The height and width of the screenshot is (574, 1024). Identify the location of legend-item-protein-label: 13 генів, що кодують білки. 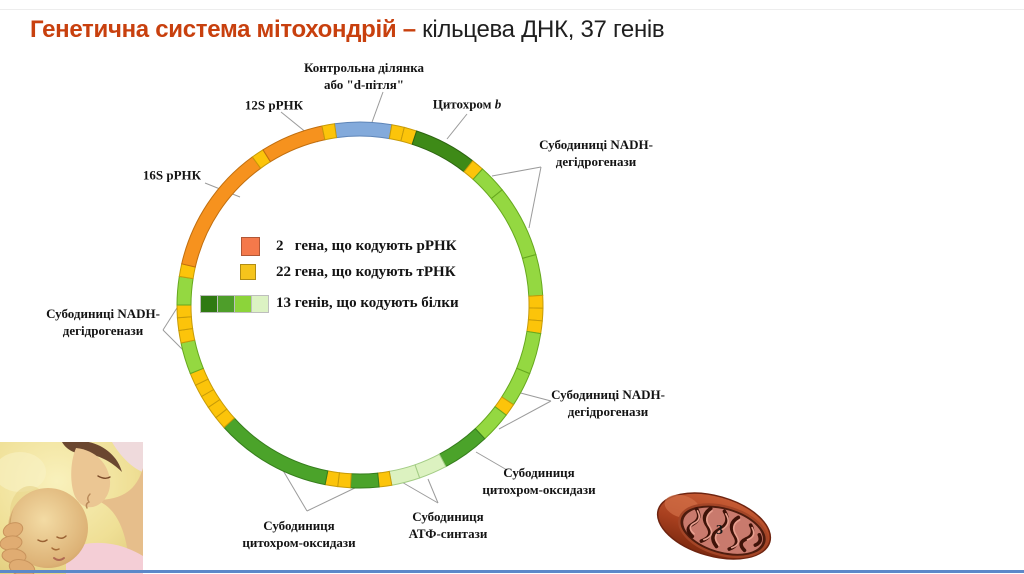
(367, 303).